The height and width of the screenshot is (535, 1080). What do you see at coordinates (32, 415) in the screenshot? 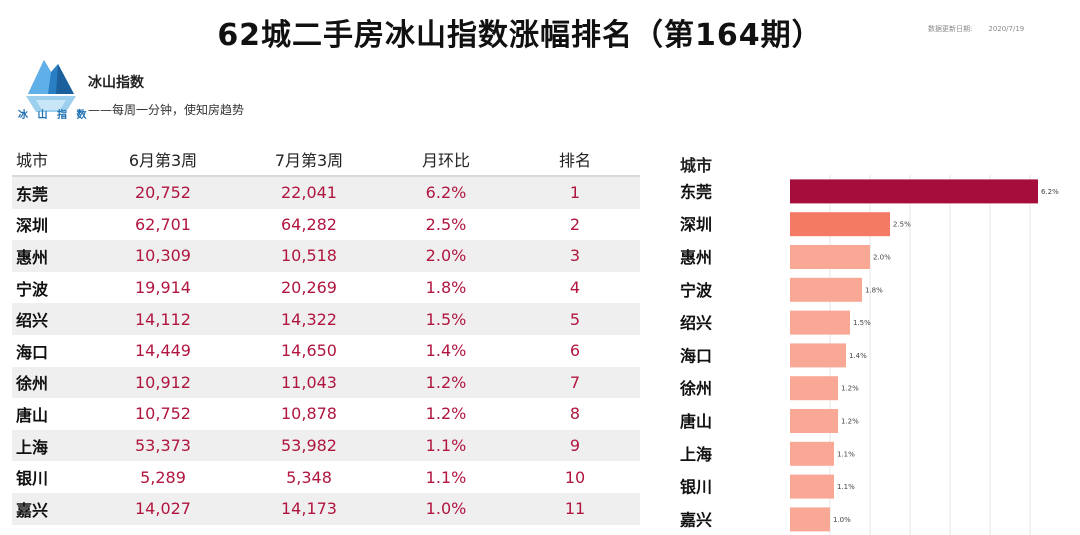
I see `city-cell: 唐山` at bounding box center [32, 415].